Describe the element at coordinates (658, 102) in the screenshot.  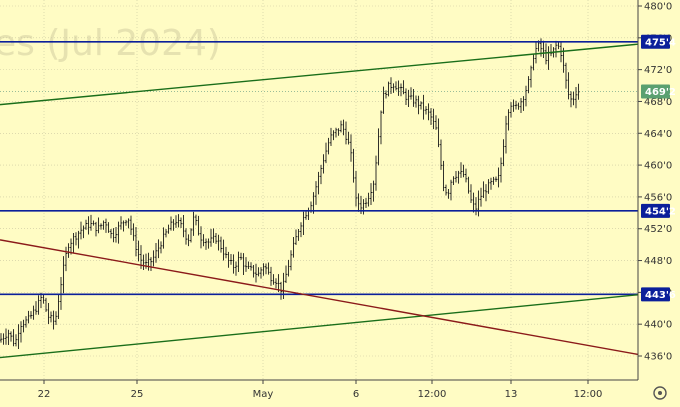
I see `y-tick-label: 468'0` at that location.